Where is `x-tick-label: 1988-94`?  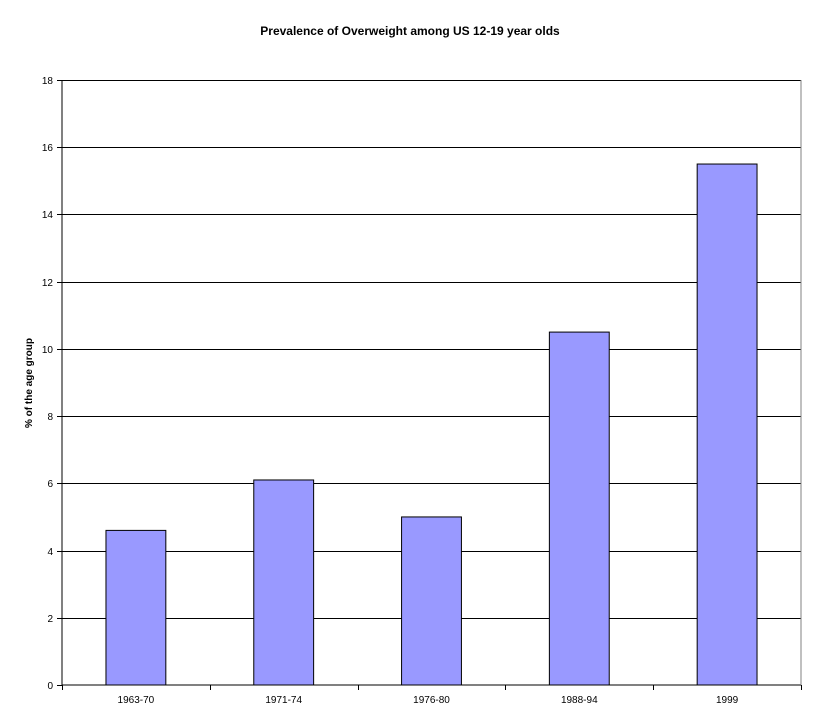
x-tick-label: 1988-94 is located at coordinates (579, 700).